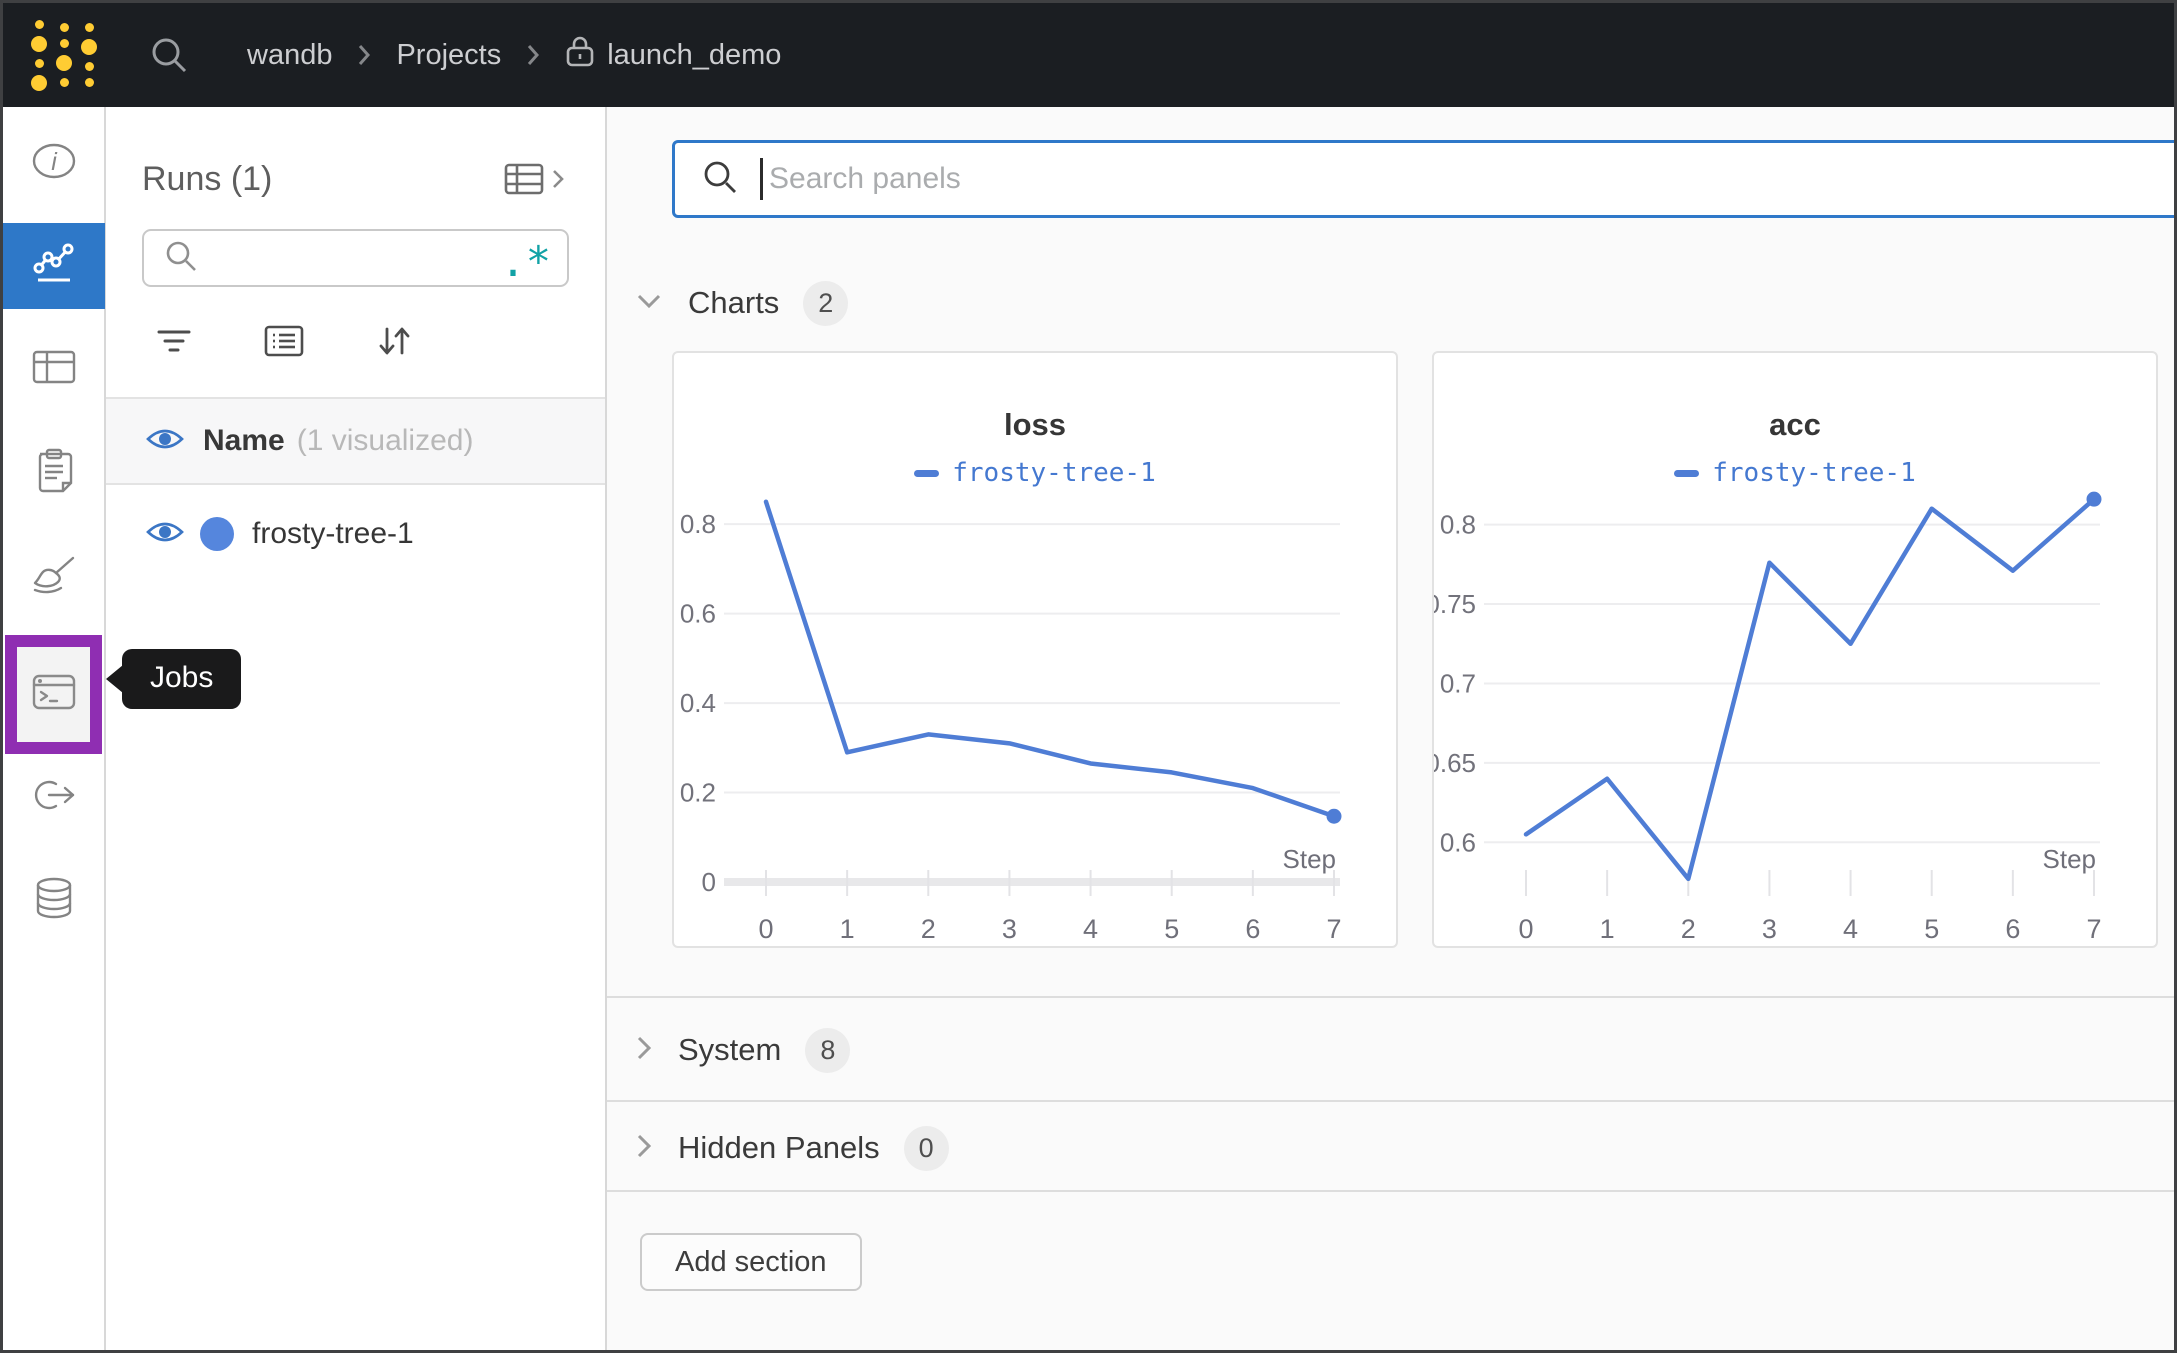 The image size is (2177, 1353). I want to click on breadcrumb-section: Projects, so click(449, 54).